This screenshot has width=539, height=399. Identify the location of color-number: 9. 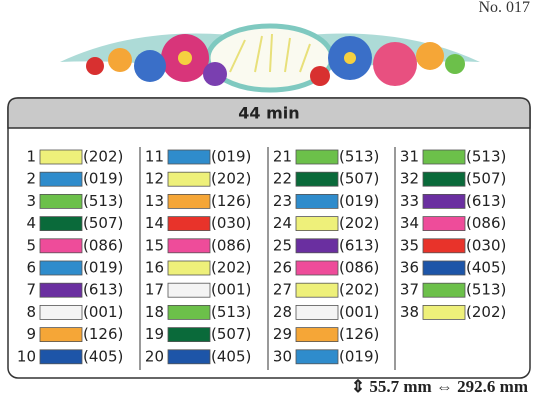
(31, 334).